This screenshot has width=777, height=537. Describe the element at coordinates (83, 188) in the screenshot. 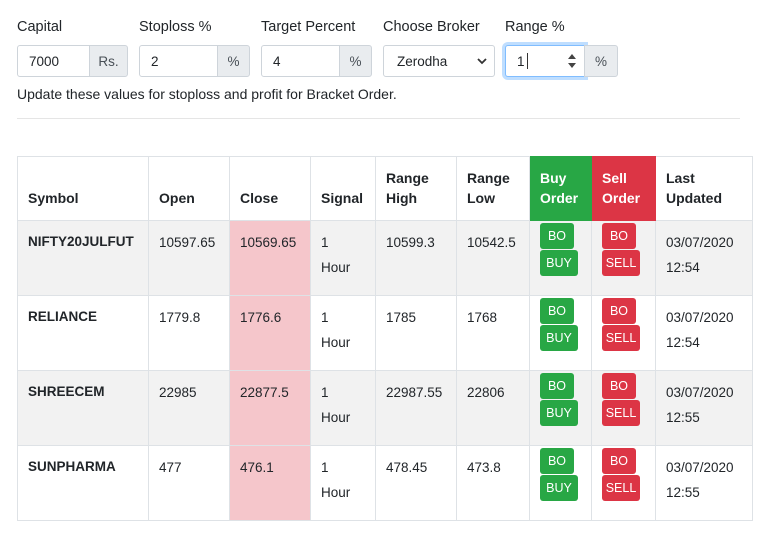

I see `col-header-symbol: Symbol` at that location.